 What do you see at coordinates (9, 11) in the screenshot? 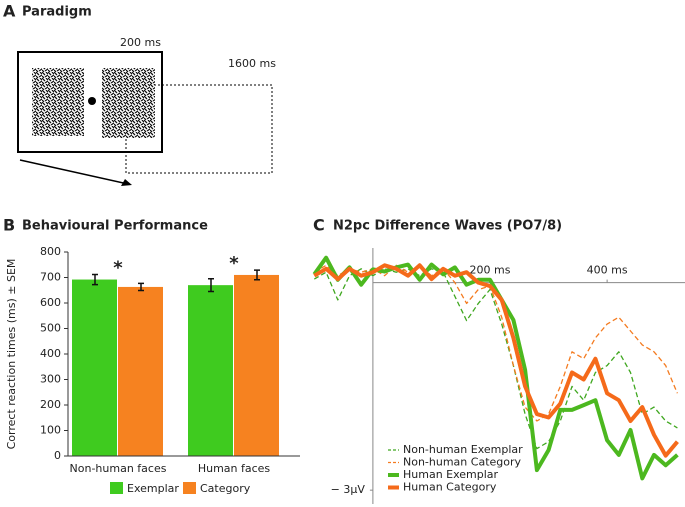
I see `panel-letter: A` at bounding box center [9, 11].